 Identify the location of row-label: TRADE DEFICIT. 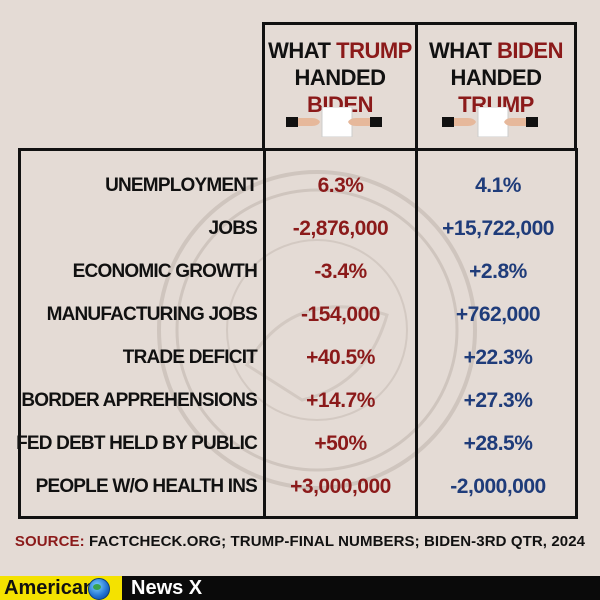
(190, 357).